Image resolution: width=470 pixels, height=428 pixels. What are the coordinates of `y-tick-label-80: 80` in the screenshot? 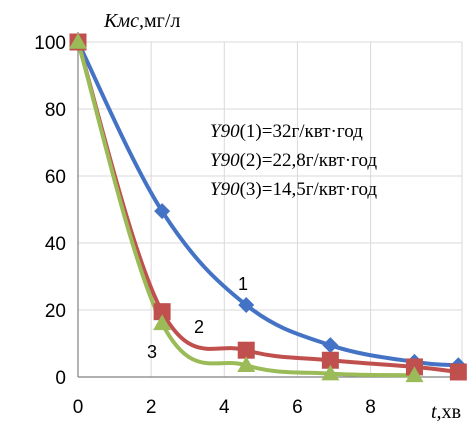 It's located at (55, 110).